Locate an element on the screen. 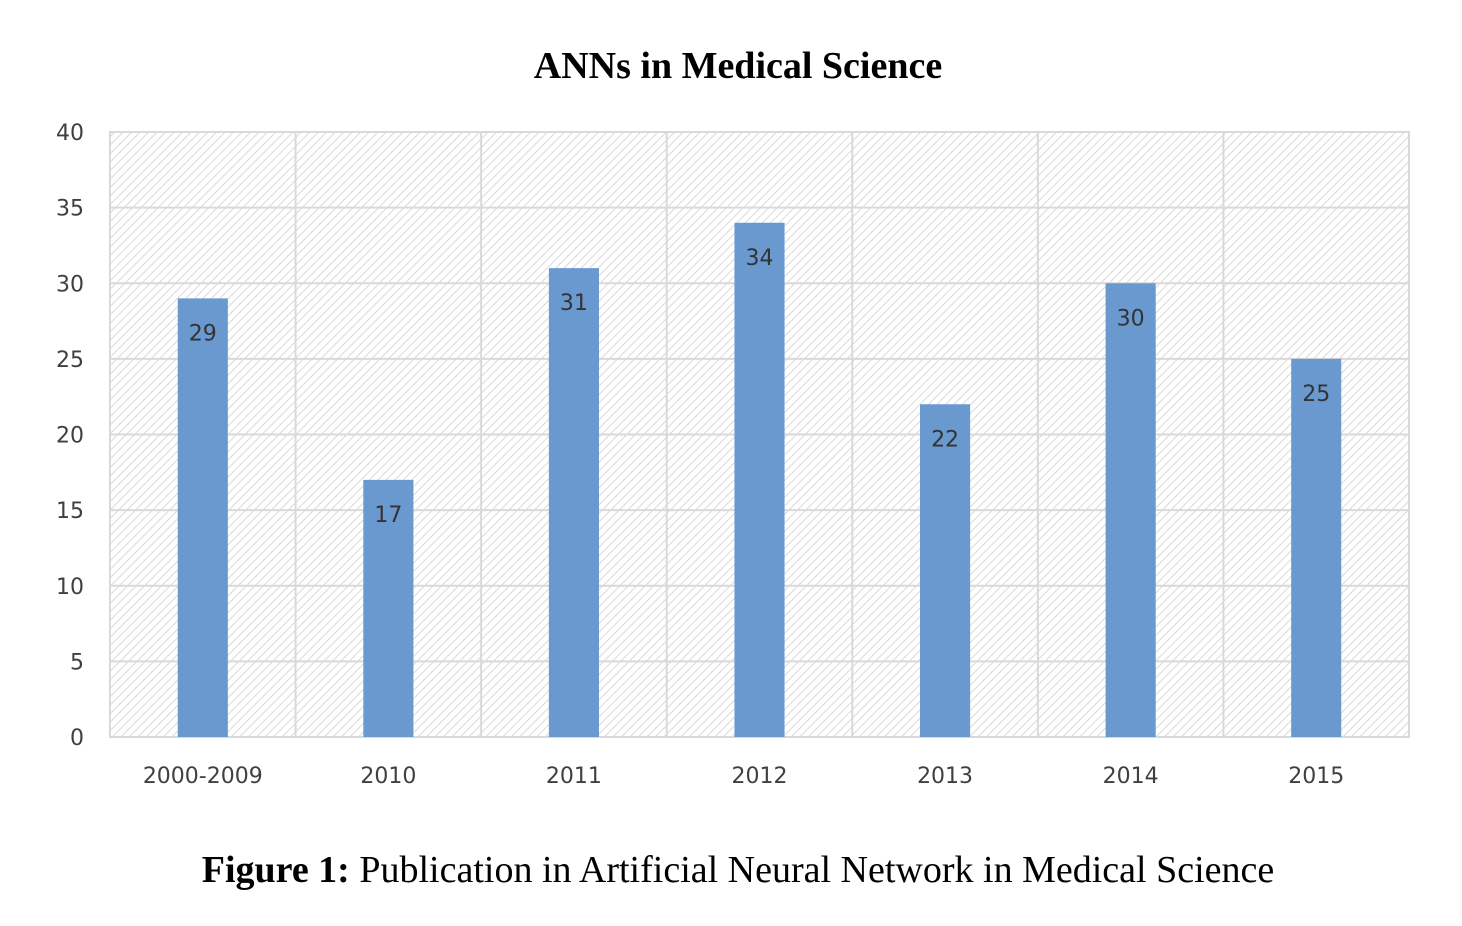 The image size is (1462, 926). x-tick-label: 2015 is located at coordinates (1316, 776).